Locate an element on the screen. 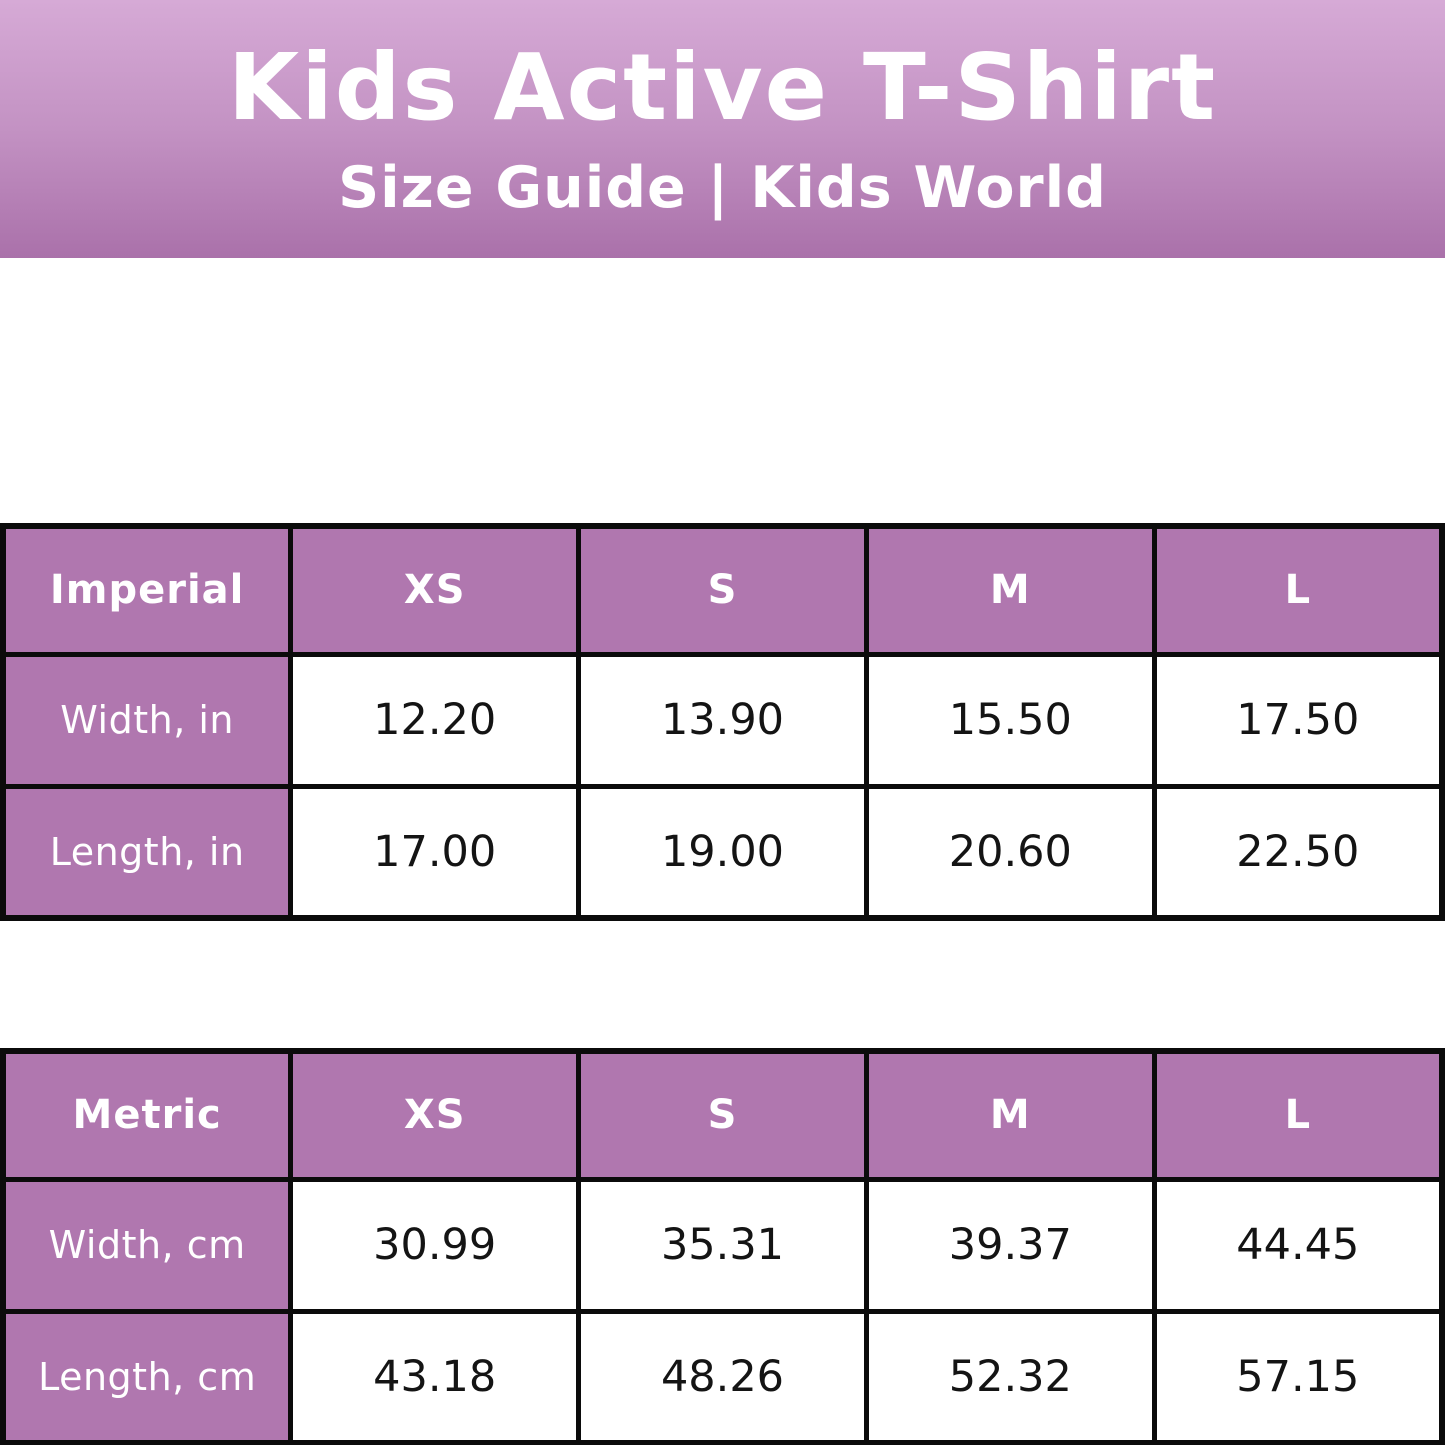 The height and width of the screenshot is (1445, 1445). page-title: Kids Active T-Shirt is located at coordinates (722, 87).